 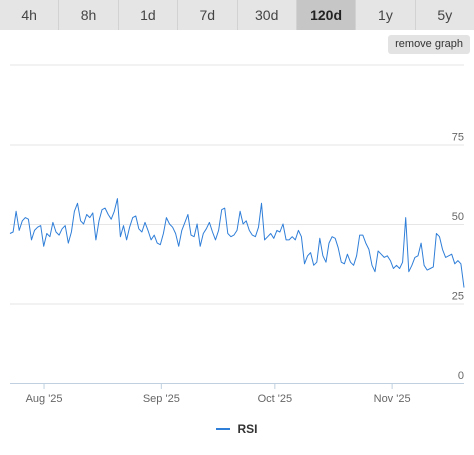 I want to click on tab-8h: 8h, so click(x=89, y=15).